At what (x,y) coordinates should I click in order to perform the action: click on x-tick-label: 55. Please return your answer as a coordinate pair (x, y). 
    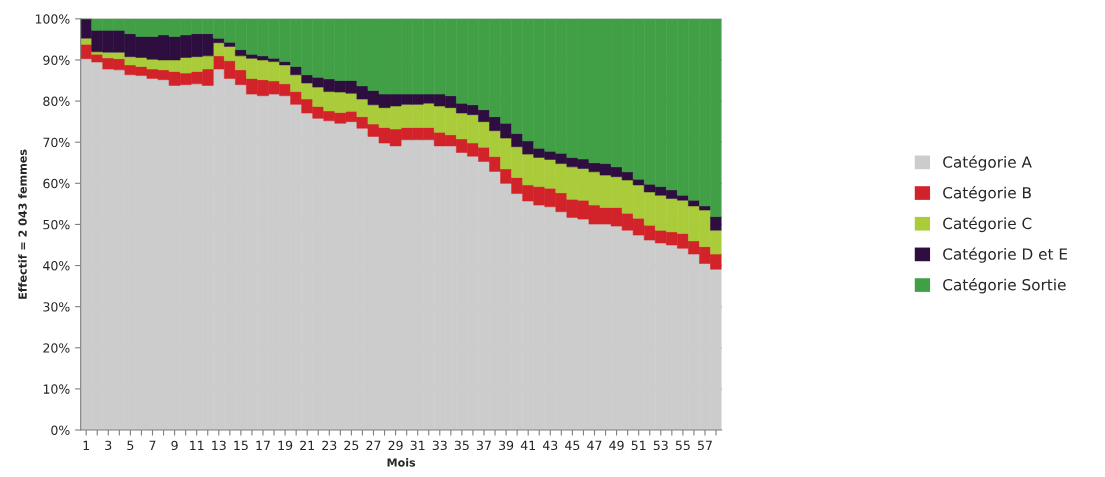
    Looking at the image, I should click on (682, 445).